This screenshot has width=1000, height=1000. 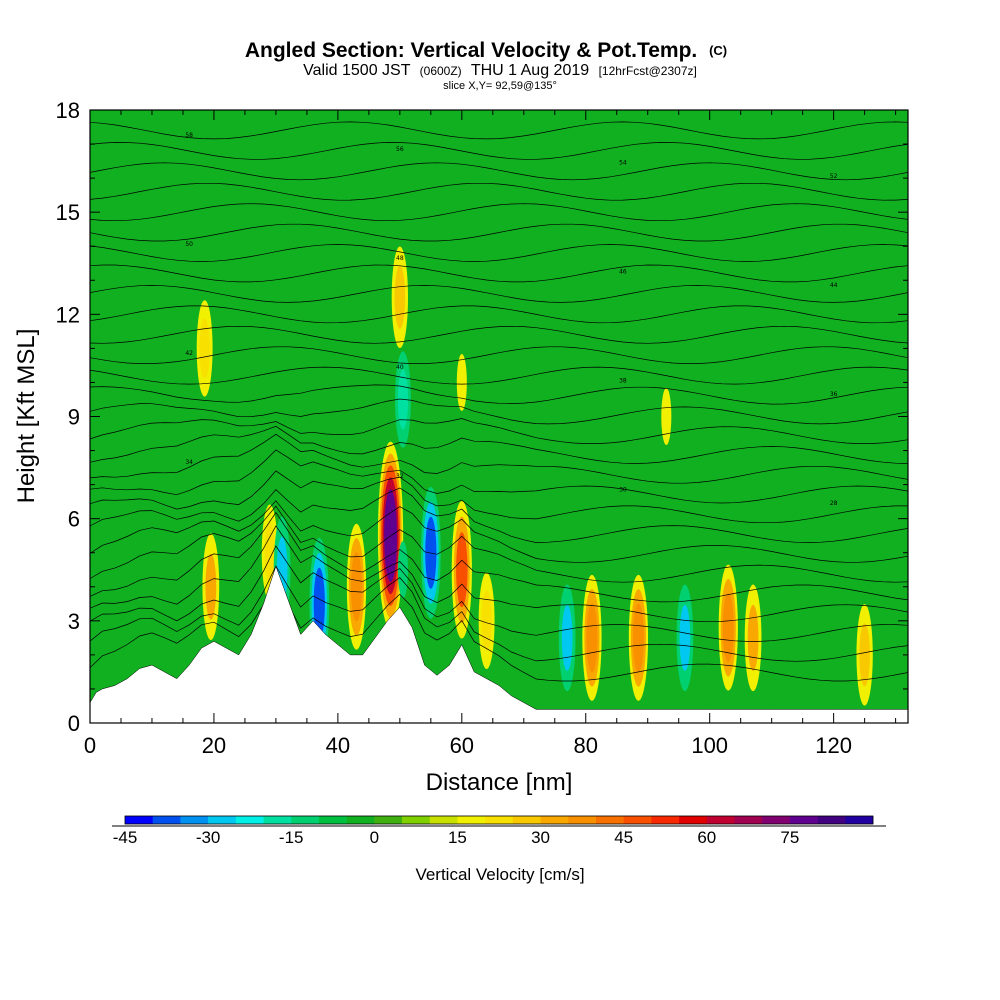 What do you see at coordinates (74, 519) in the screenshot?
I see `y-tick-label: 6` at bounding box center [74, 519].